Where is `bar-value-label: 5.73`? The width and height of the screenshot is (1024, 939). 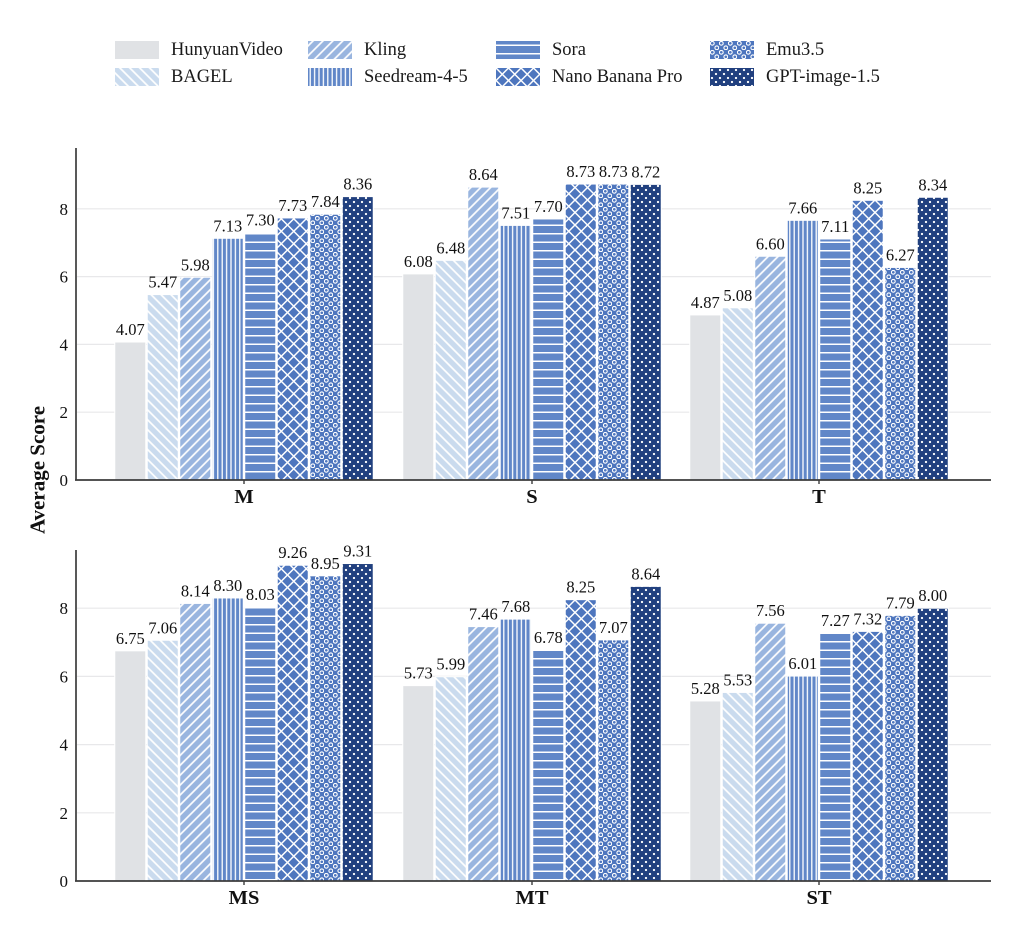
bar-value-label: 5.73 is located at coordinates (418, 673).